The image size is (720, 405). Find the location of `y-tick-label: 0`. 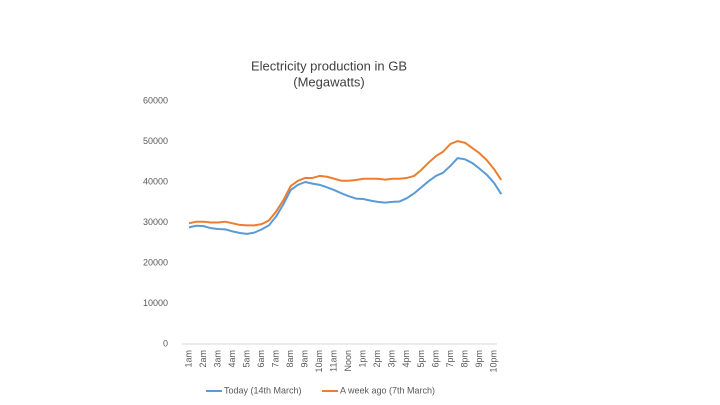

y-tick-label: 0 is located at coordinates (165, 343).